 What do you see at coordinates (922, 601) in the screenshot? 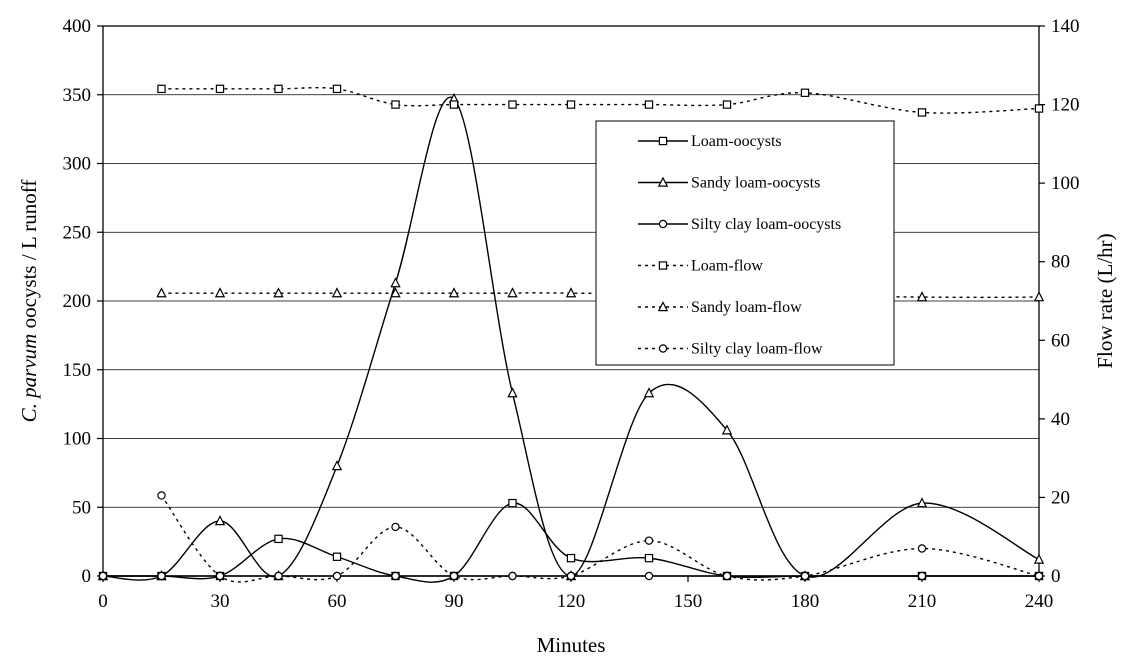
I see `x-tick-label: 210` at bounding box center [922, 601].